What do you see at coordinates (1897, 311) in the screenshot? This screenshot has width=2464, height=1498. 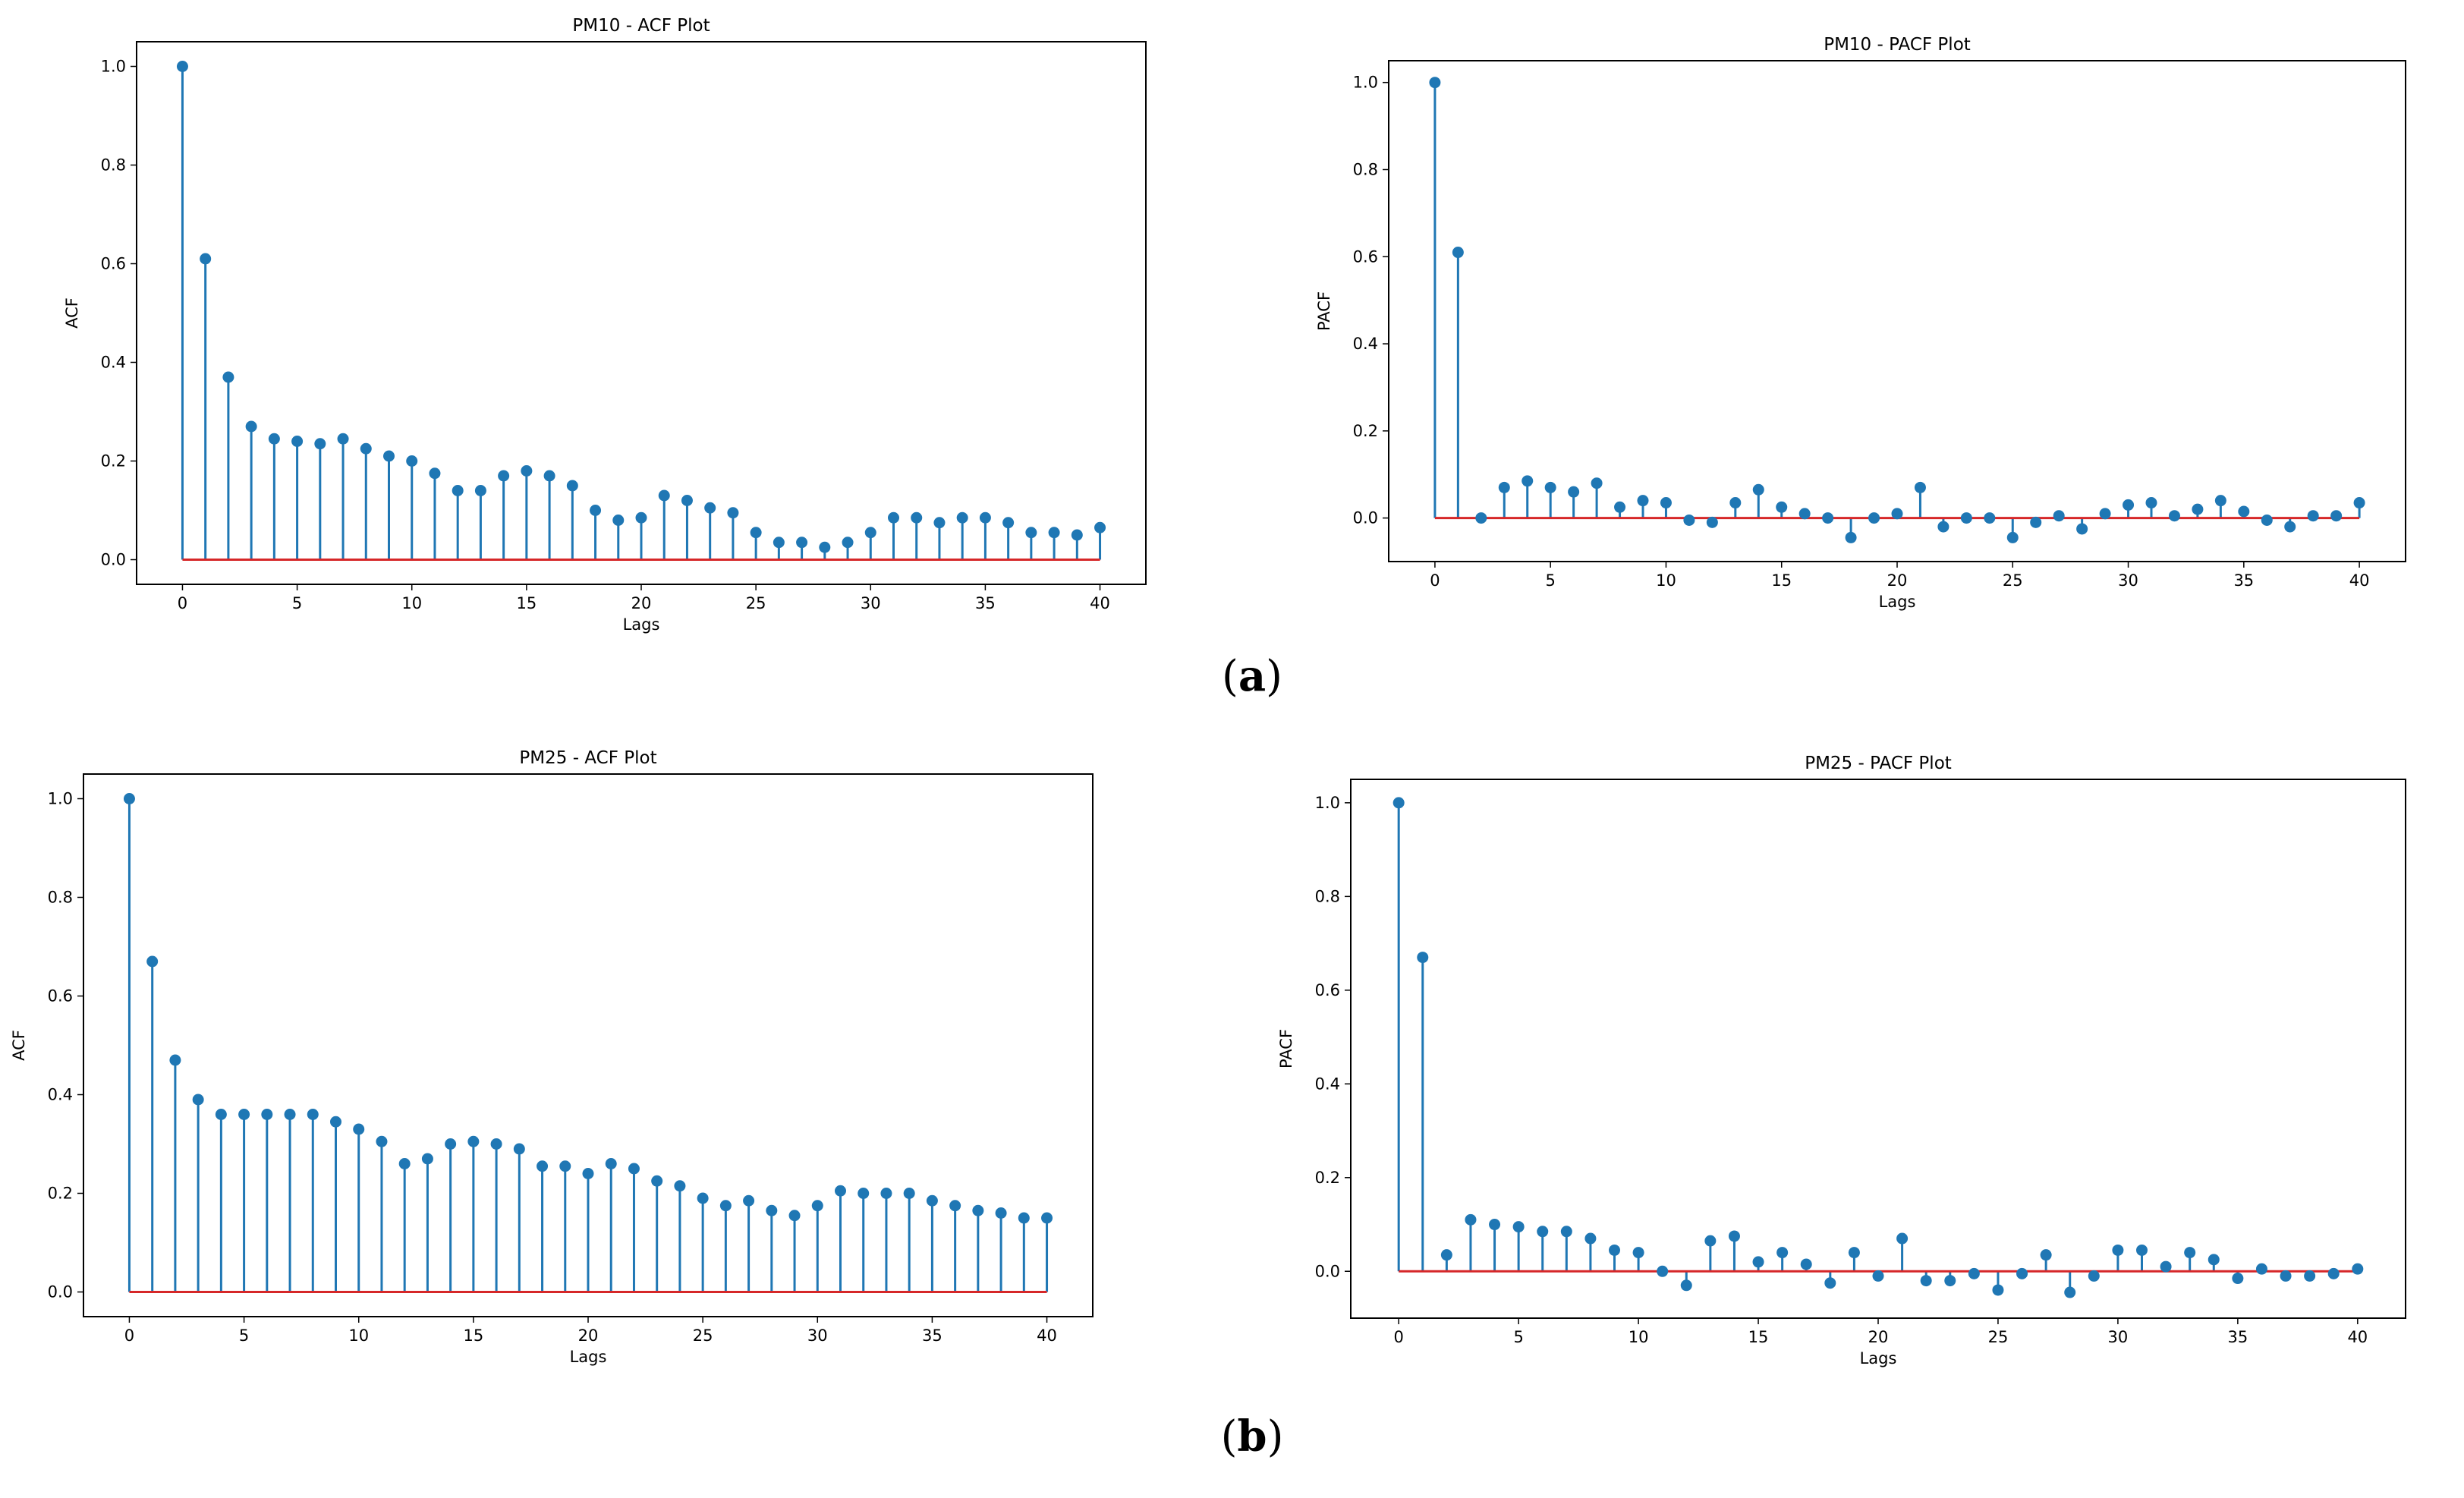 I see `axes-frame` at bounding box center [1897, 311].